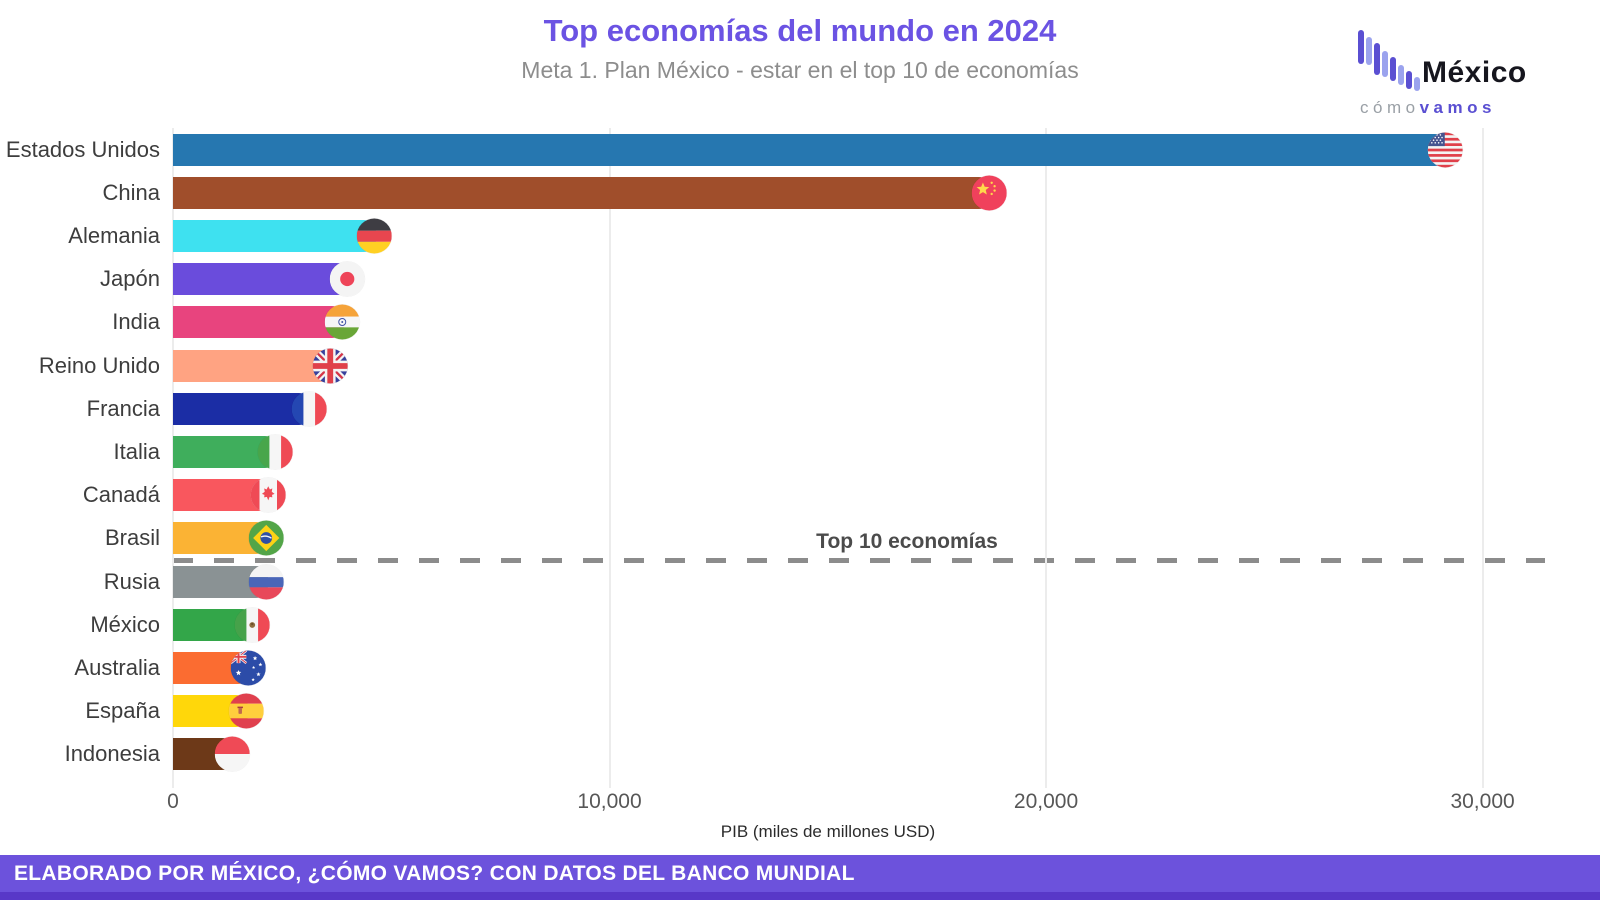 This screenshot has width=1600, height=900. I want to click on logo-tagline: cómovamos, so click(1428, 108).